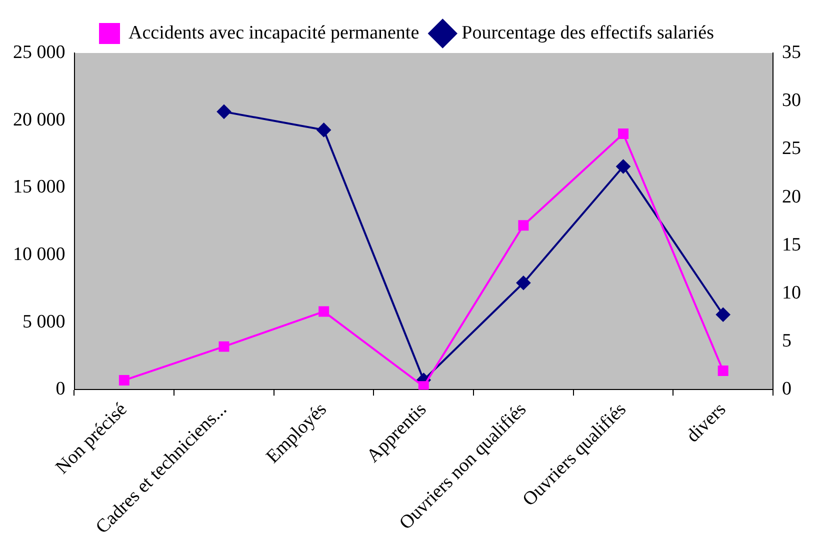 This screenshot has width=824, height=547. Describe the element at coordinates (44, 321) in the screenshot. I see `y-tick-label: 5 000` at that location.